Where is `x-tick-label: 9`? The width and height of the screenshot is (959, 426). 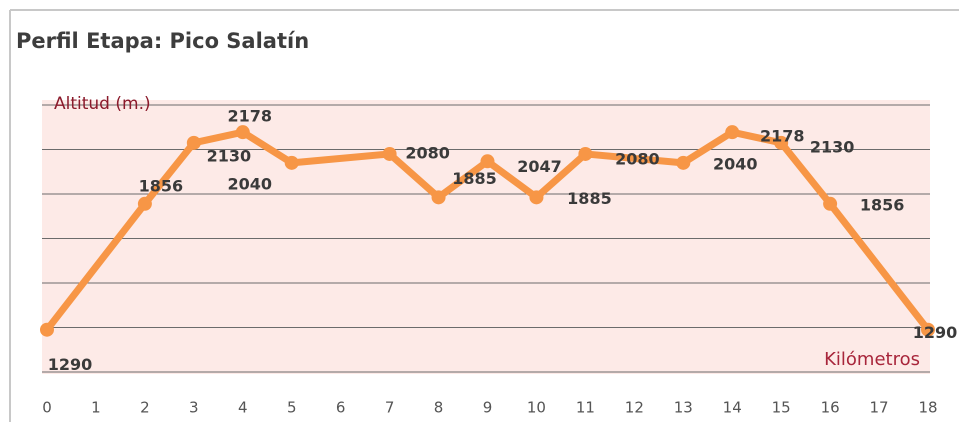
x-tick-label: 9 is located at coordinates (488, 408).